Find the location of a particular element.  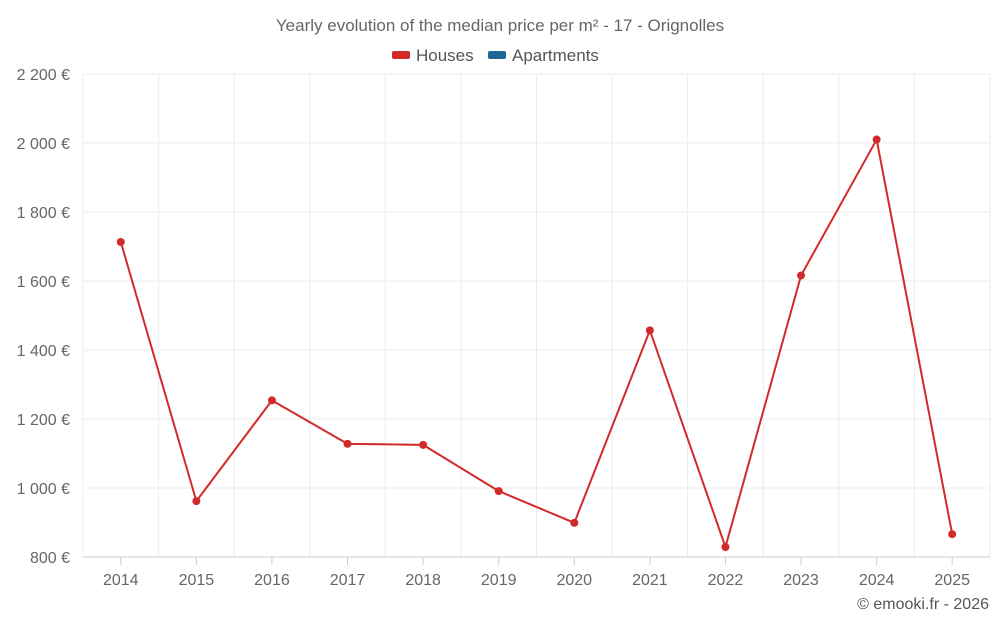

x-tick-label: 2021 is located at coordinates (650, 580).